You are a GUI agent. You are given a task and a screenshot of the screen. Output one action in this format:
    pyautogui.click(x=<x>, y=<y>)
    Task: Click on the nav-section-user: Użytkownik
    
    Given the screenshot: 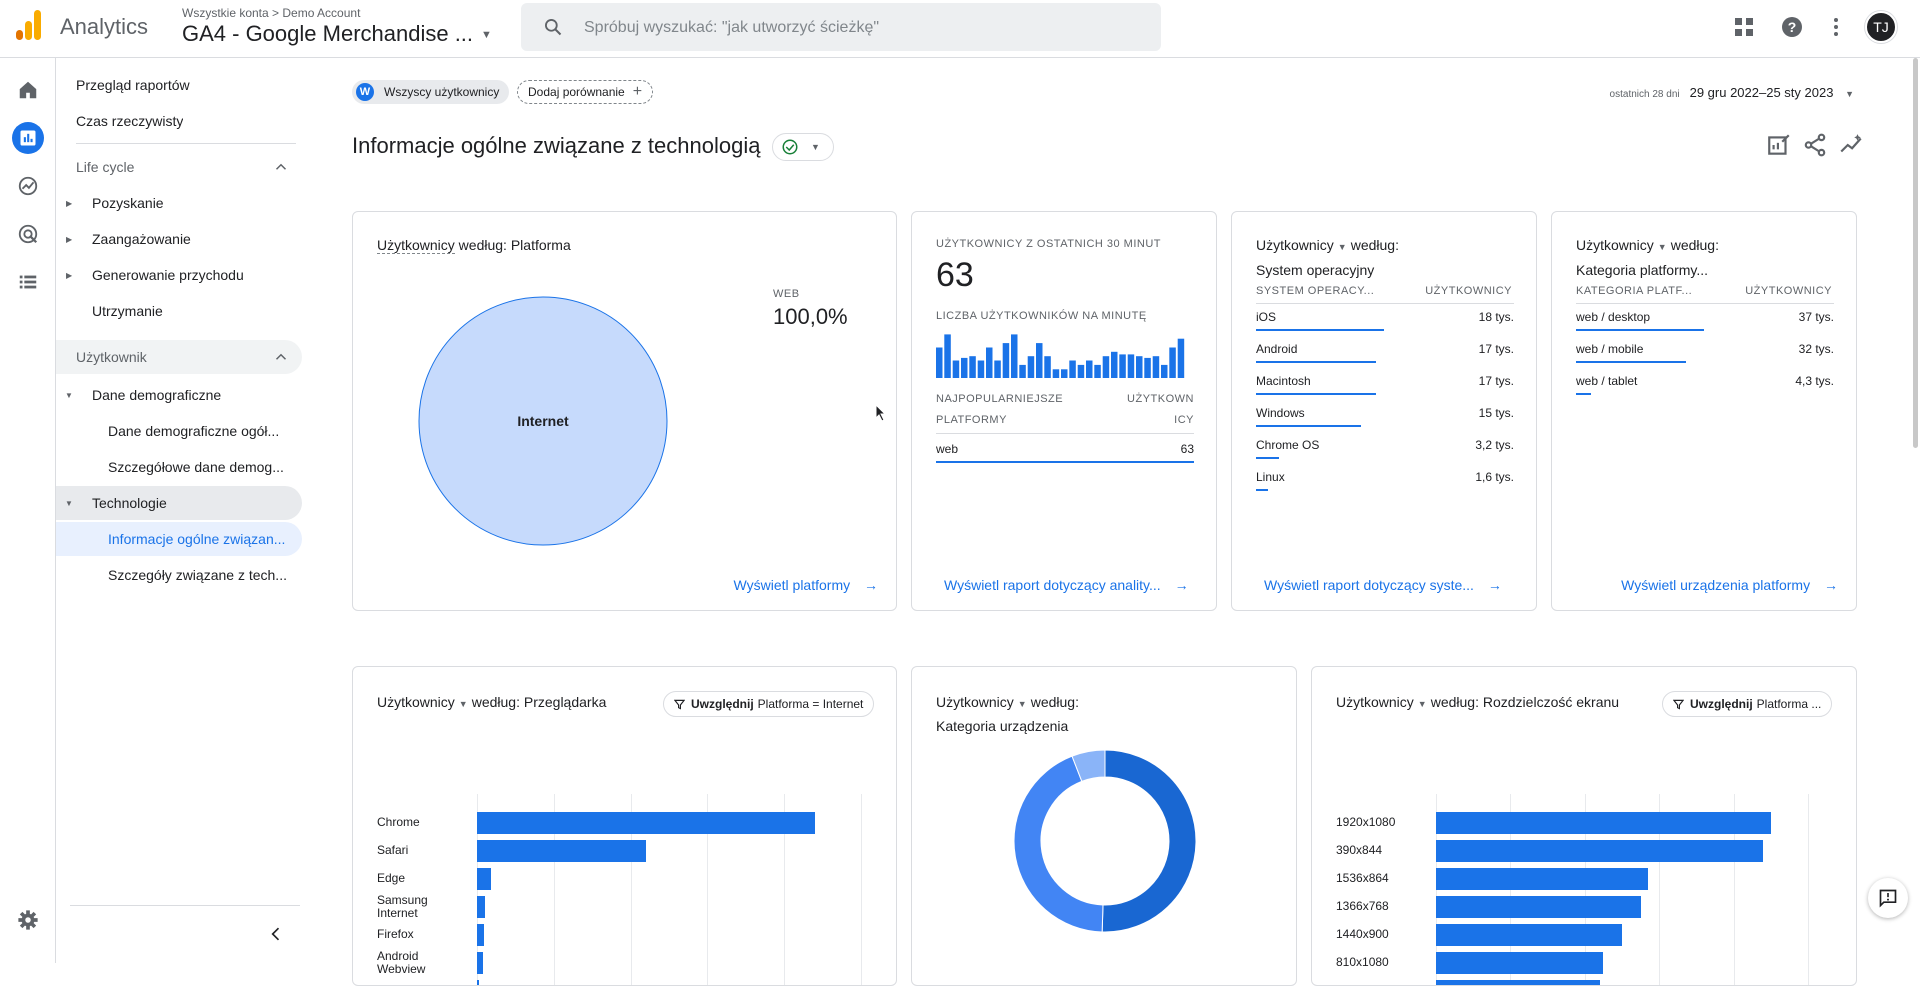 What is the action you would take?
    pyautogui.click(x=179, y=357)
    